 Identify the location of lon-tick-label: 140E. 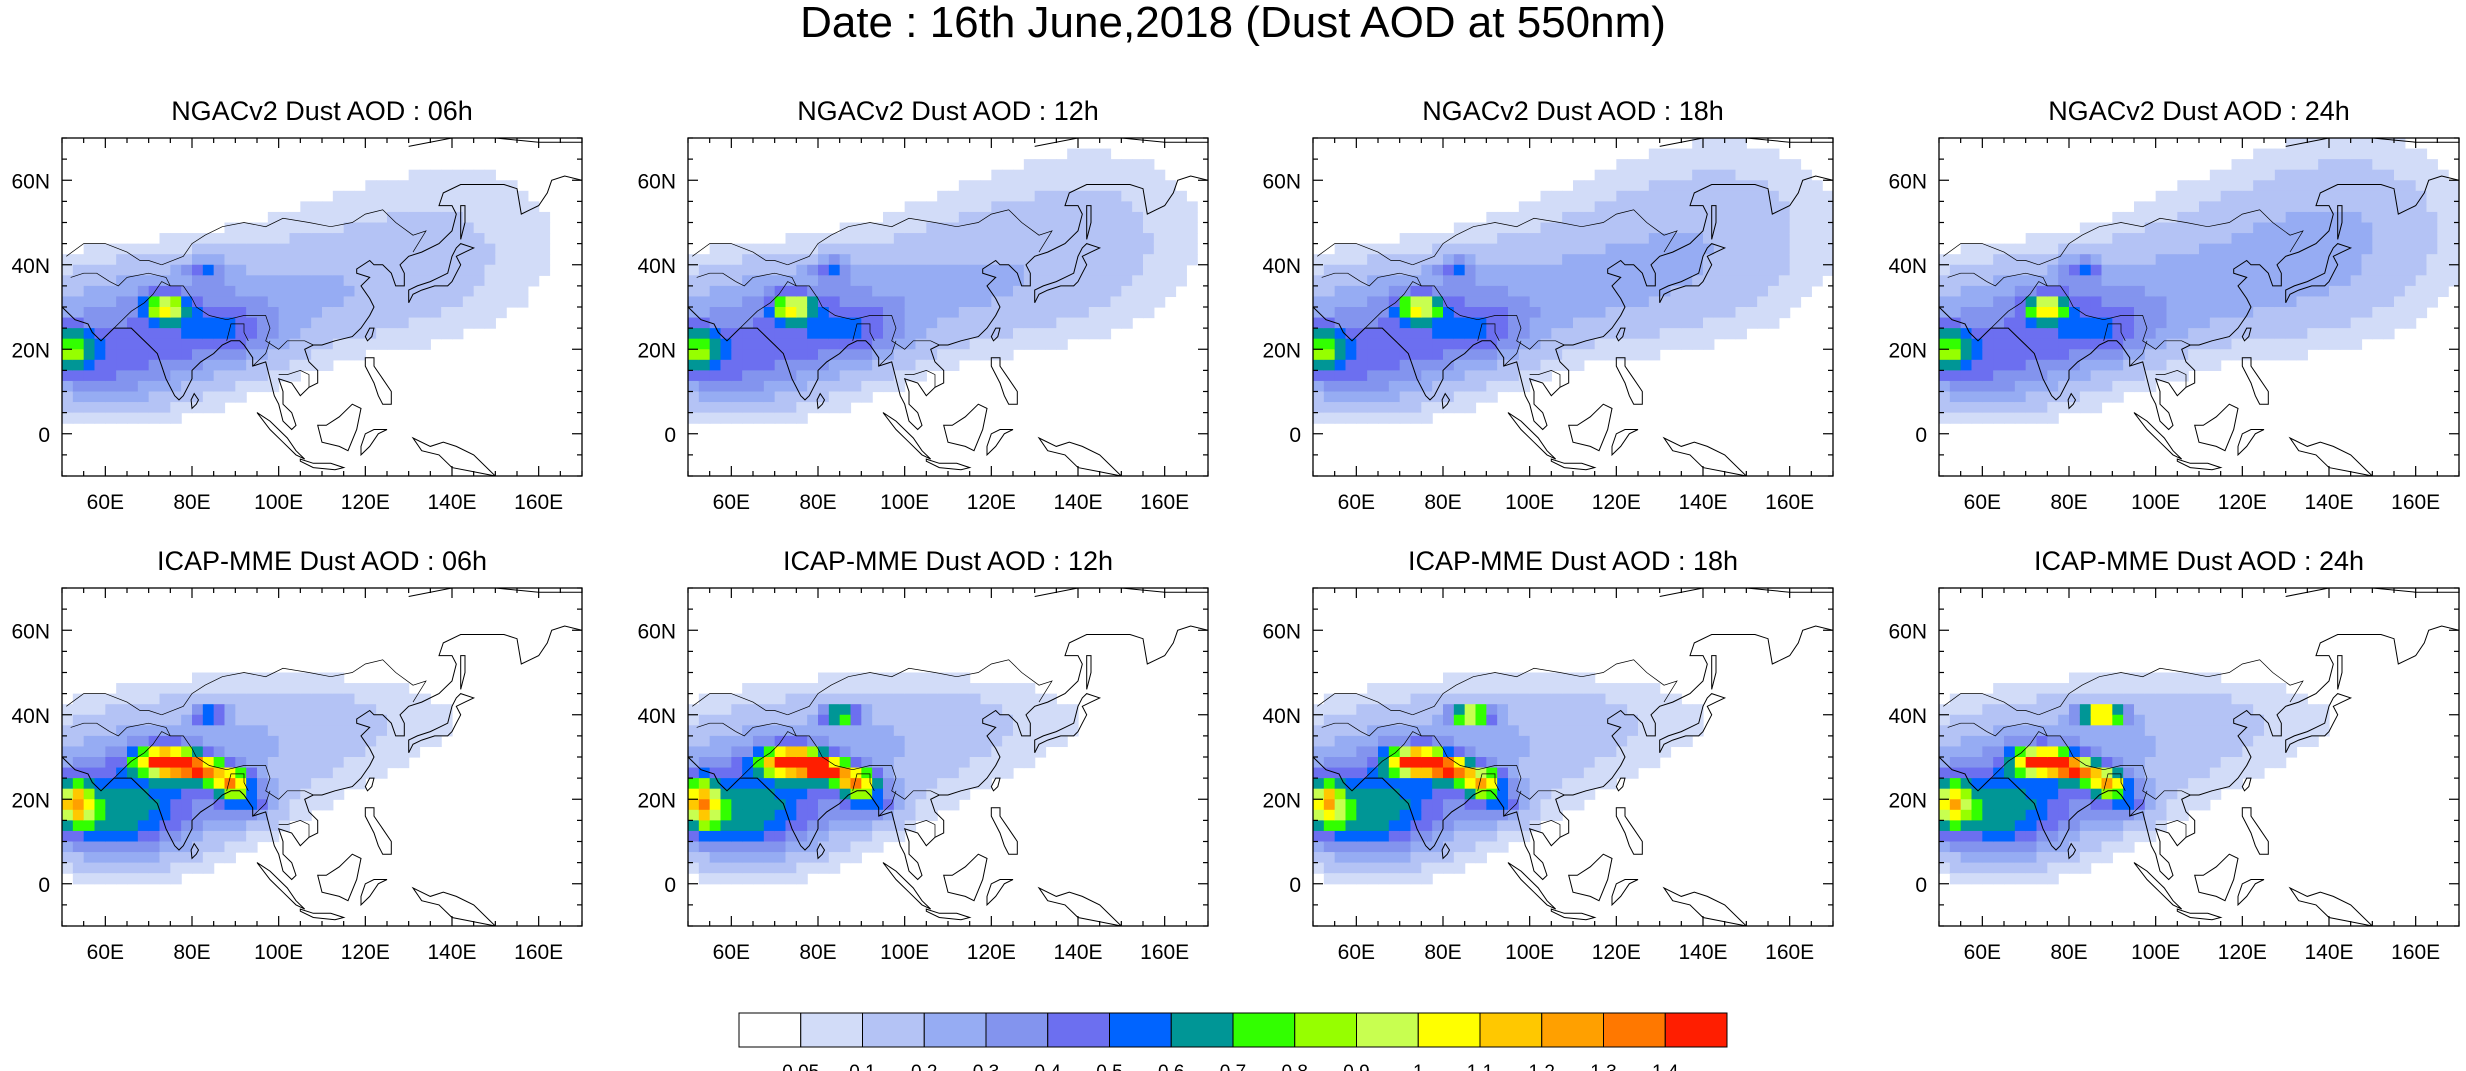
(1077, 502).